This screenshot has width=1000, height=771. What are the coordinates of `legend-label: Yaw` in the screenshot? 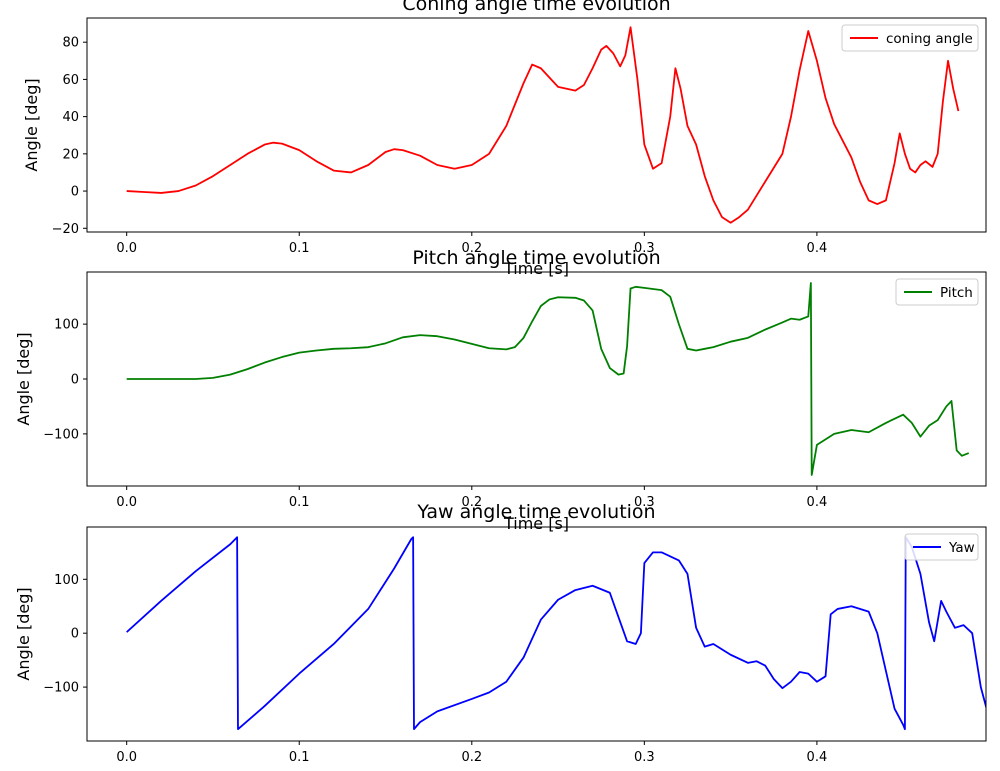 It's located at (961, 548).